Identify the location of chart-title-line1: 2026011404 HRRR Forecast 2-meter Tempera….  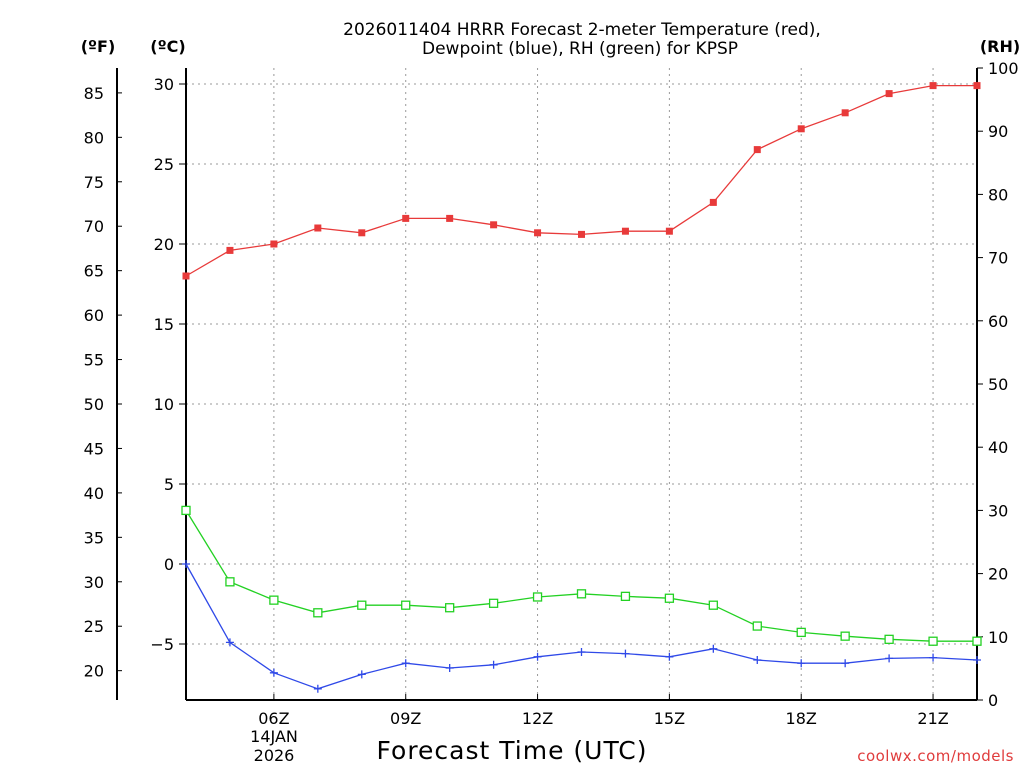
(582, 30).